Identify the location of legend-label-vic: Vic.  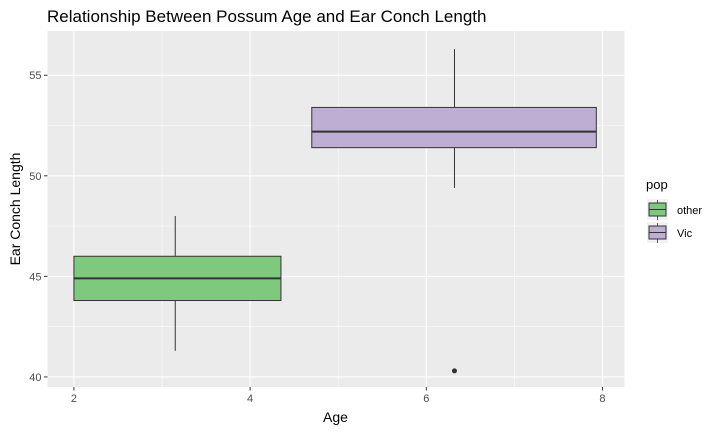
(685, 234).